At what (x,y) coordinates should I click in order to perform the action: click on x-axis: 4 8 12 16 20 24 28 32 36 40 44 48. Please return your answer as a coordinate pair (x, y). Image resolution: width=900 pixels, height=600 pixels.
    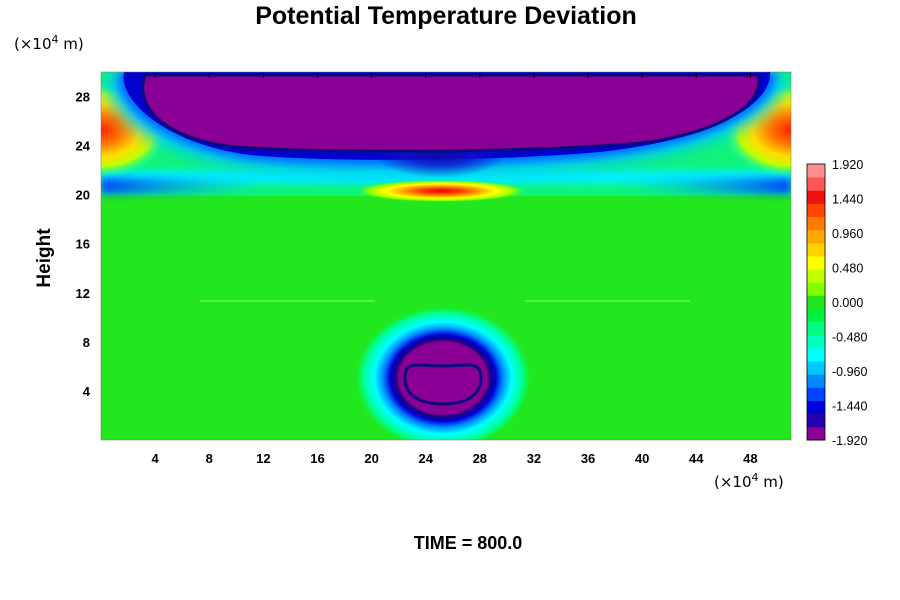
    Looking at the image, I should click on (455, 458).